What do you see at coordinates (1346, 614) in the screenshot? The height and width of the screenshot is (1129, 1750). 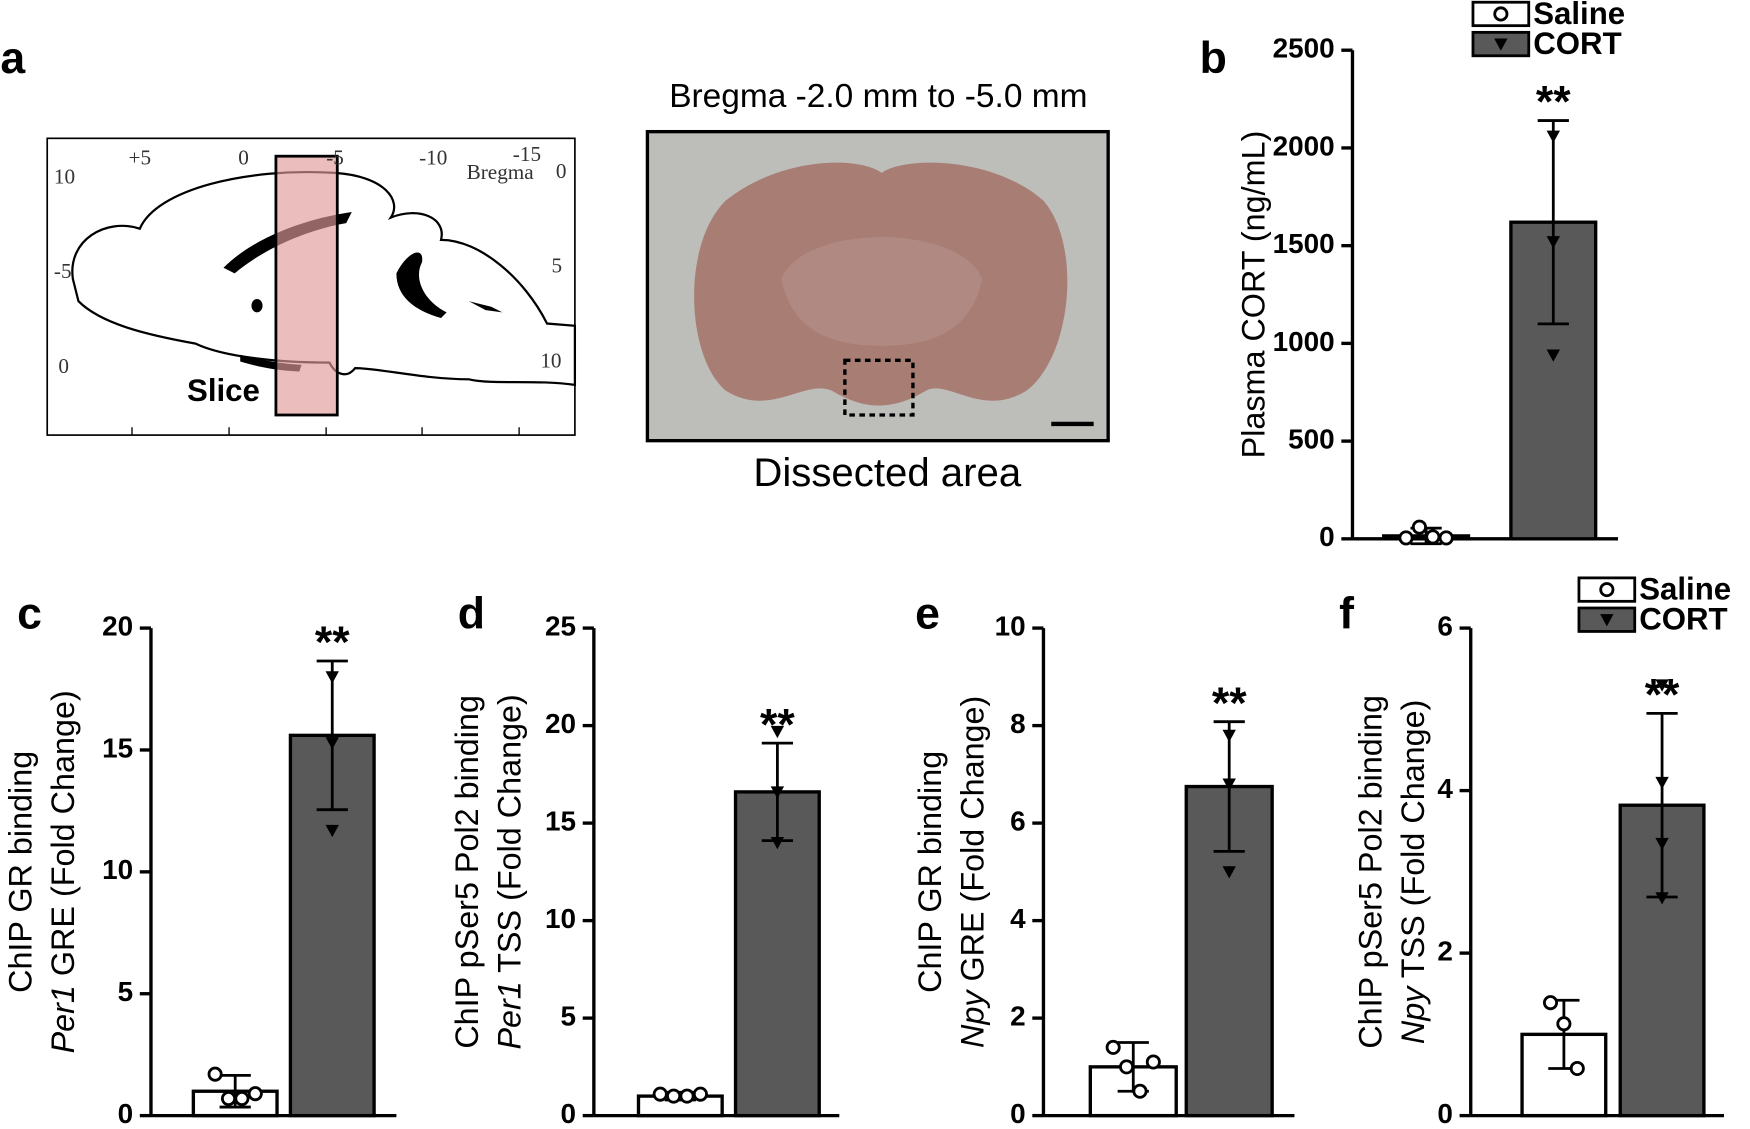 I see `panel-label: f` at bounding box center [1346, 614].